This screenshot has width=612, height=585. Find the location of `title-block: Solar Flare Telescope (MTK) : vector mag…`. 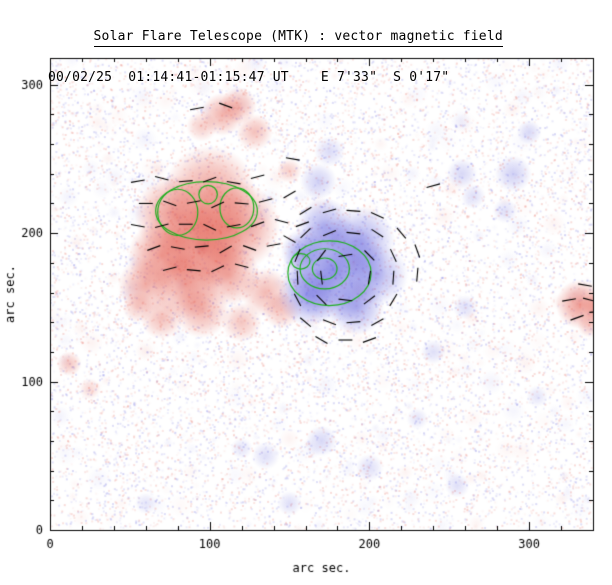

title-block: Solar Flare Telescope (MTK) : vector mag… is located at coordinates (275, 64).